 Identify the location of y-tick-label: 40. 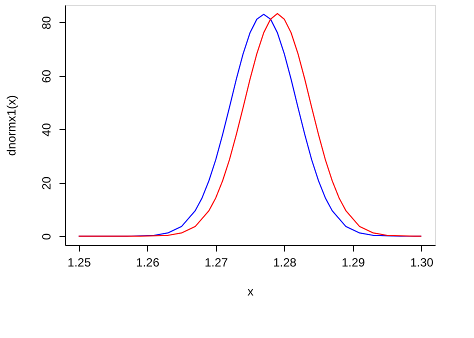
(47, 129).